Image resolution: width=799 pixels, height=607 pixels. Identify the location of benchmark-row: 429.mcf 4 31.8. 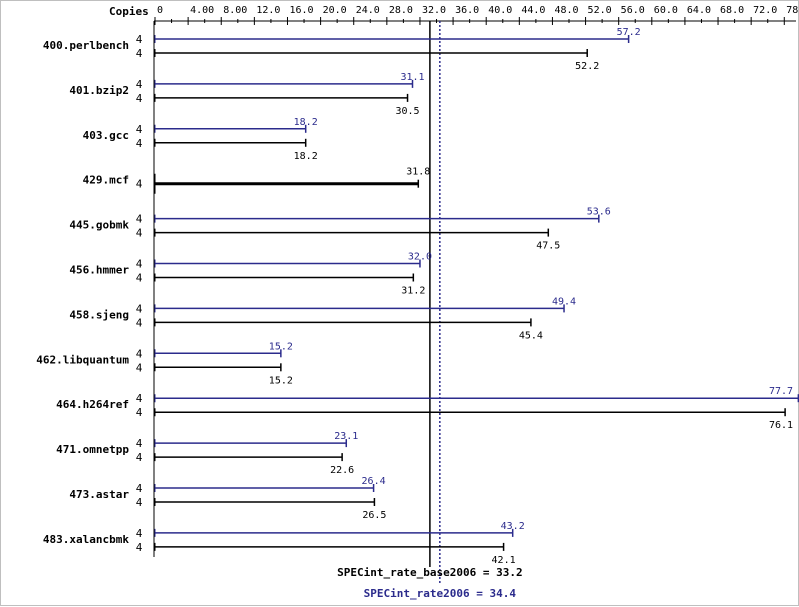
(256, 180).